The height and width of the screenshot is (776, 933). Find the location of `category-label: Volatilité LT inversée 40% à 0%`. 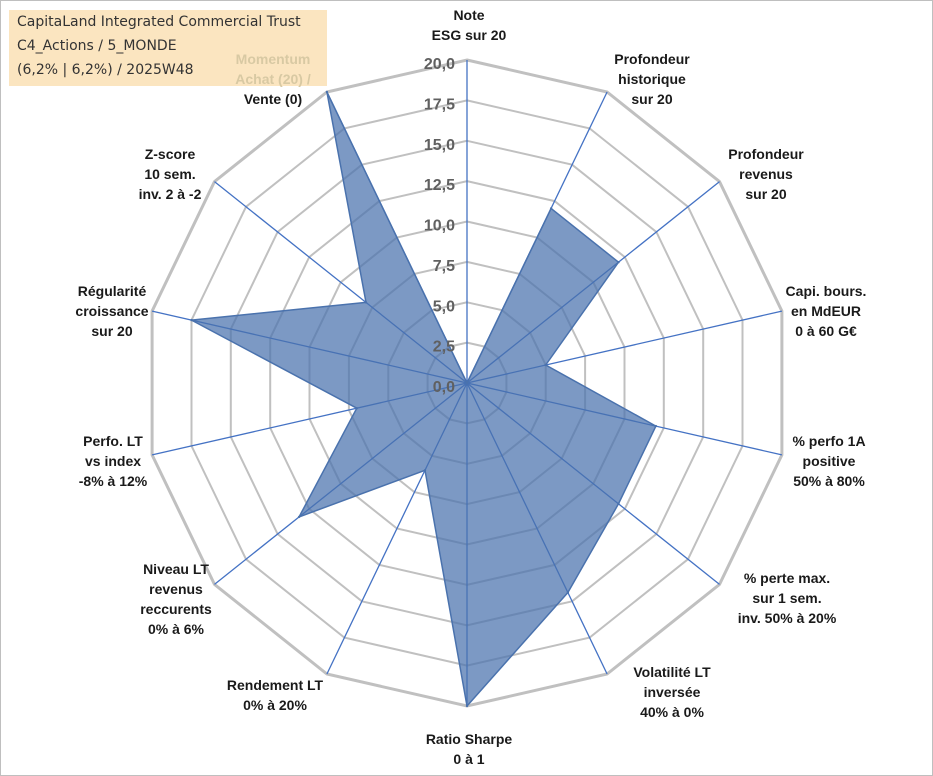

category-label: Volatilité LT inversée 40% à 0% is located at coordinates (672, 692).